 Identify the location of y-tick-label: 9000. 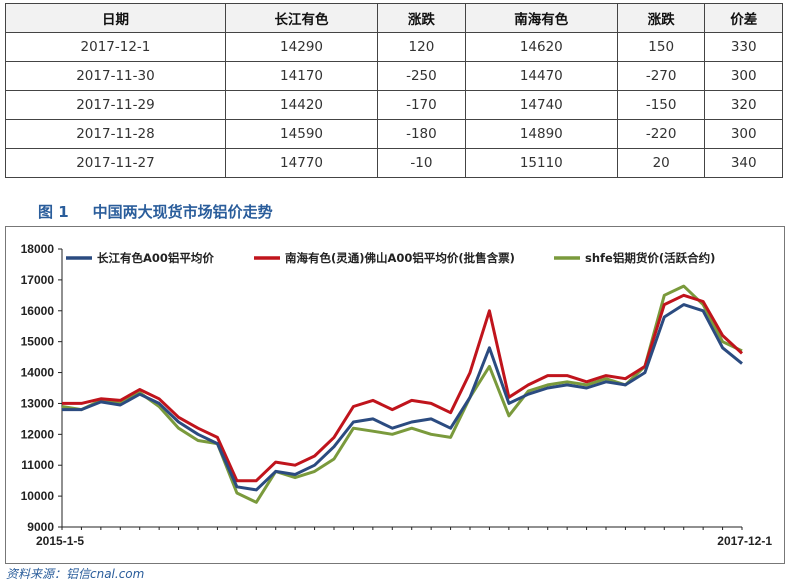
(40, 527).